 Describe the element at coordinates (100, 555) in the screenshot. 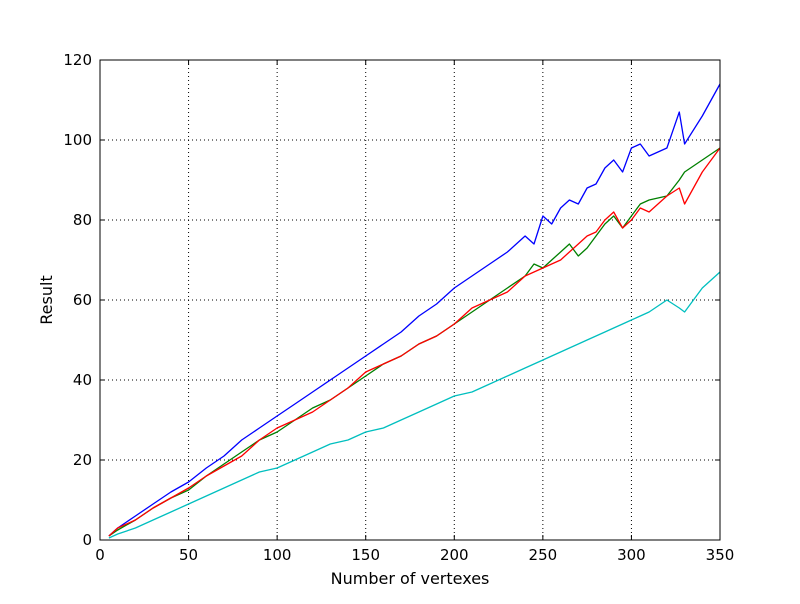

I see `x-tick-label: 0` at that location.